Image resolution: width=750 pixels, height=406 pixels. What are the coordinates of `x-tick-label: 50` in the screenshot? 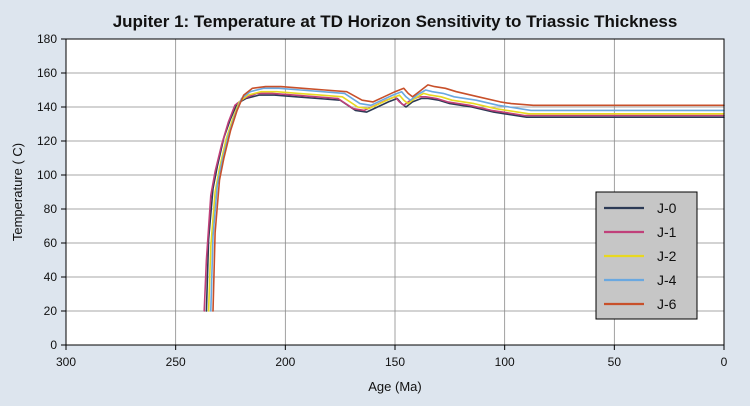 It's located at (615, 362).